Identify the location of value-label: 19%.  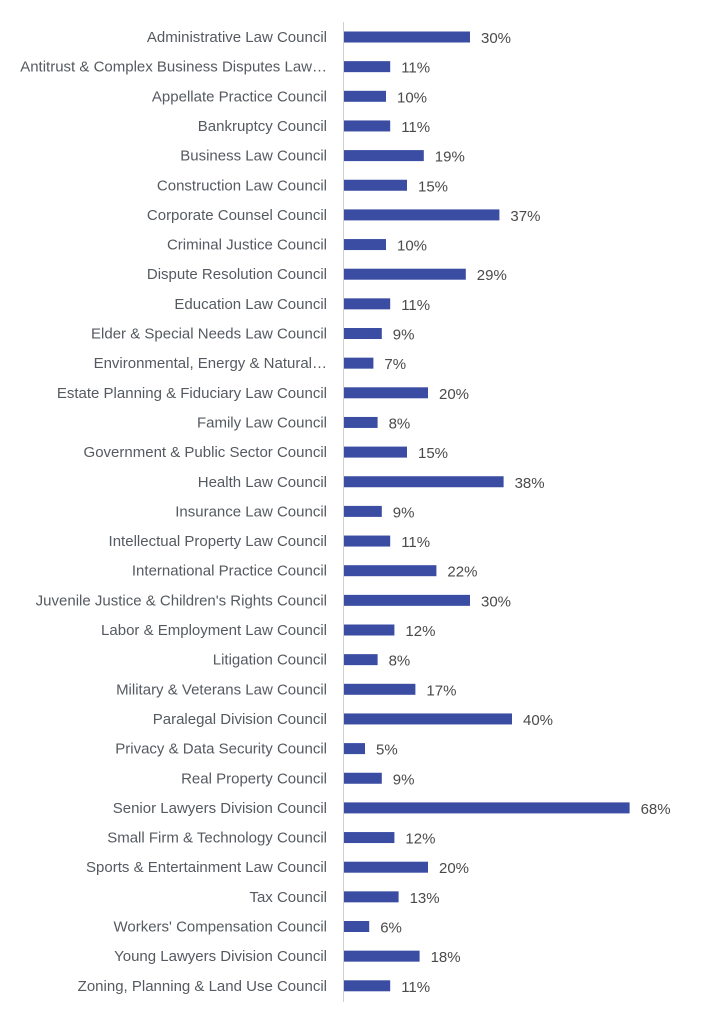
(450, 157).